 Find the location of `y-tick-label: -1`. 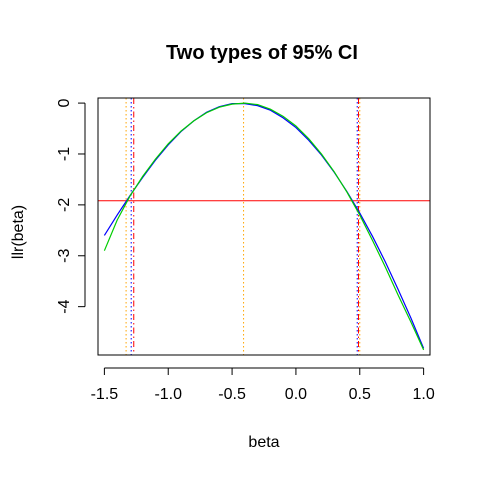

y-tick-label: -1 is located at coordinates (64, 154).